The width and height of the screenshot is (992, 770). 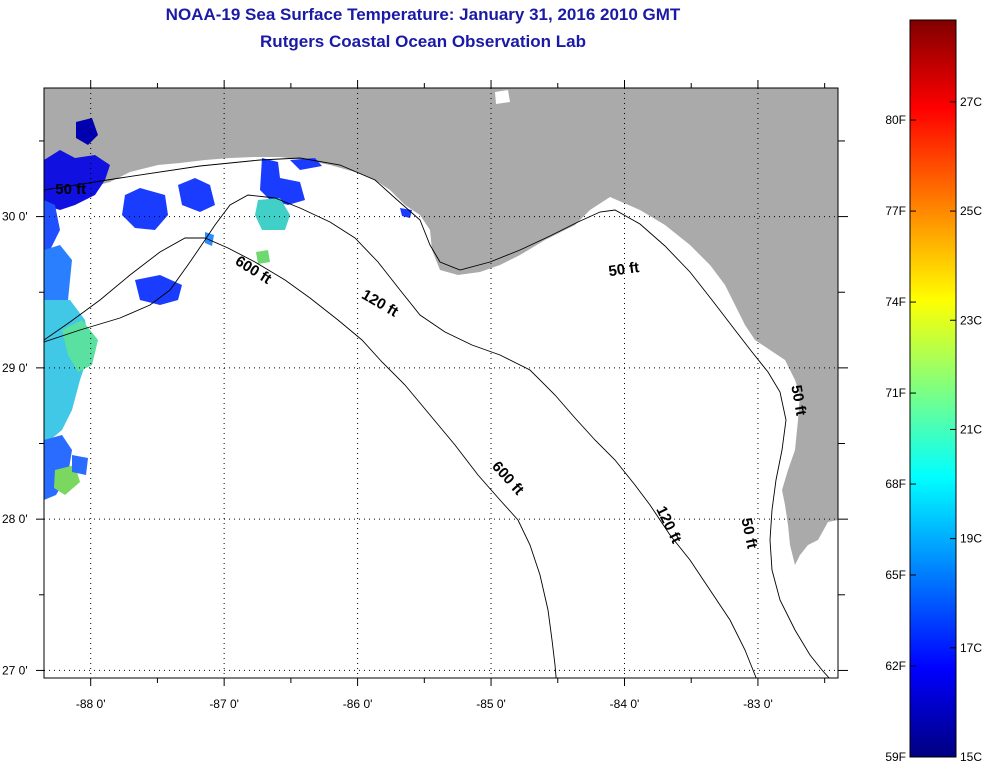 What do you see at coordinates (15, 217) in the screenshot?
I see `latitude-label: 30 0'` at bounding box center [15, 217].